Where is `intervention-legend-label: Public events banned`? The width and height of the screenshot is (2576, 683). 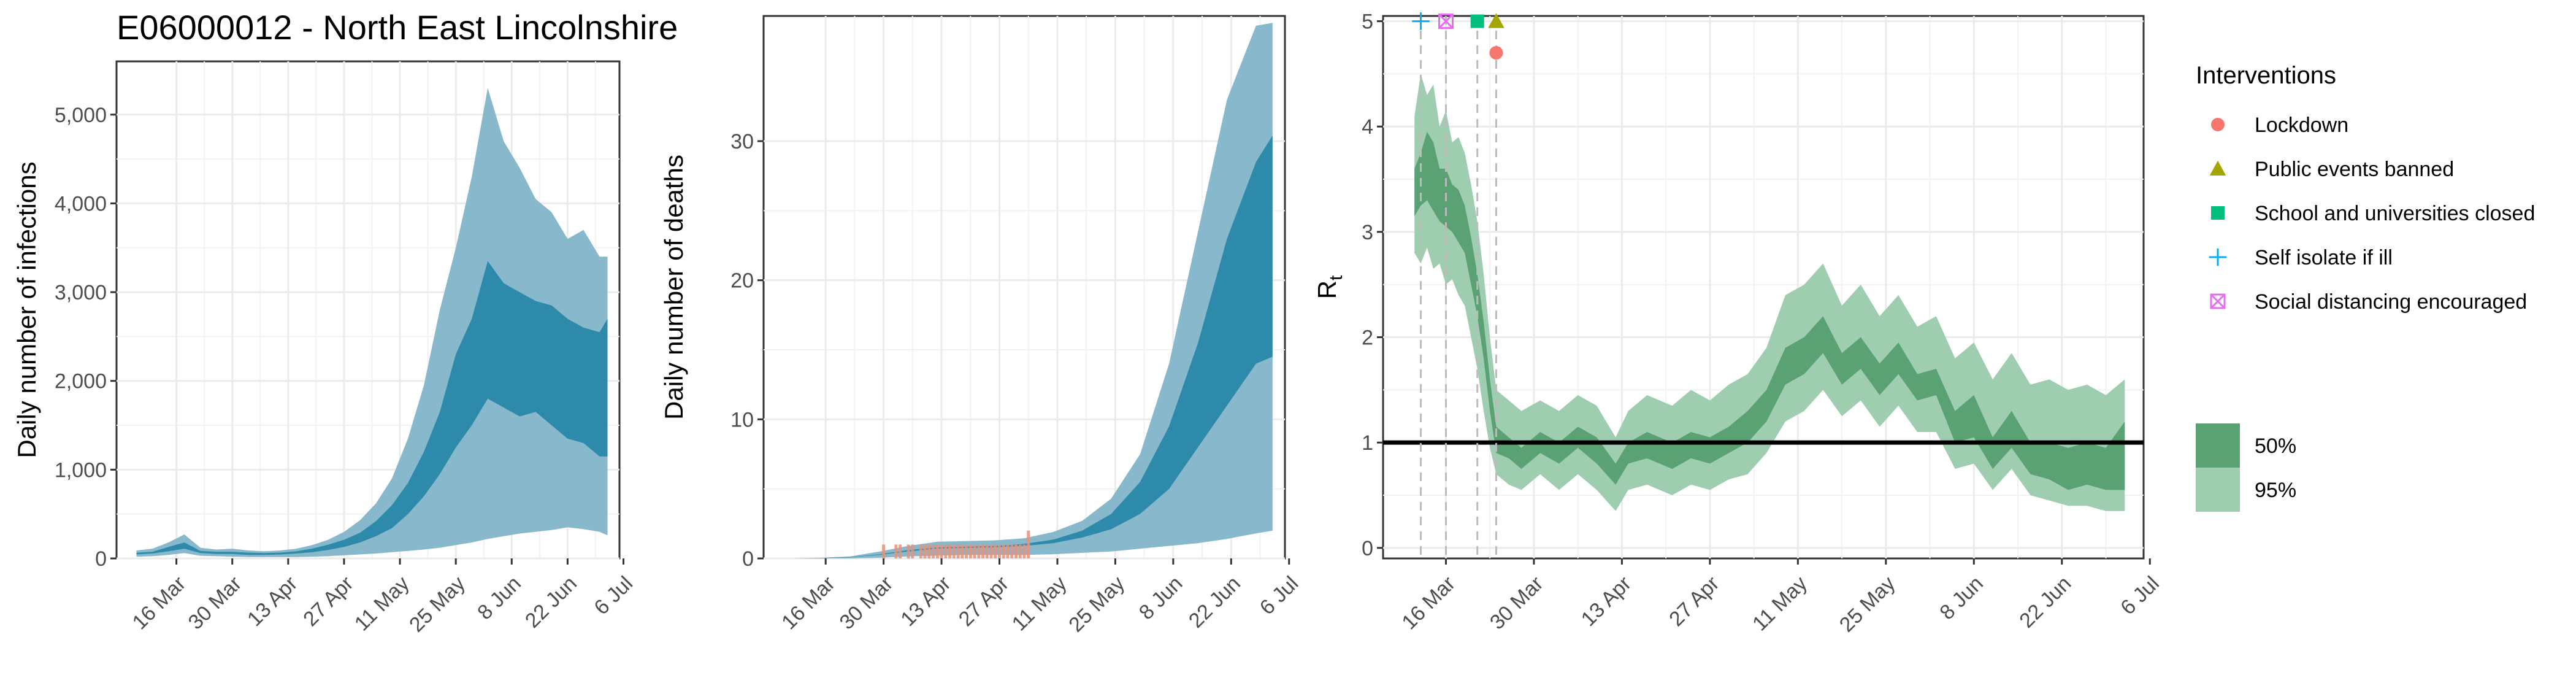 intervention-legend-label: Public events banned is located at coordinates (2354, 170).